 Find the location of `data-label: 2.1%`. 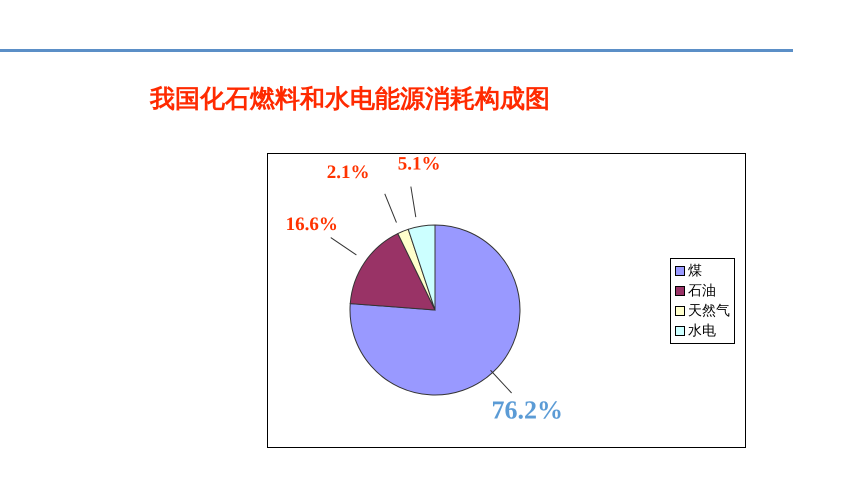

data-label: 2.1% is located at coordinates (348, 173).